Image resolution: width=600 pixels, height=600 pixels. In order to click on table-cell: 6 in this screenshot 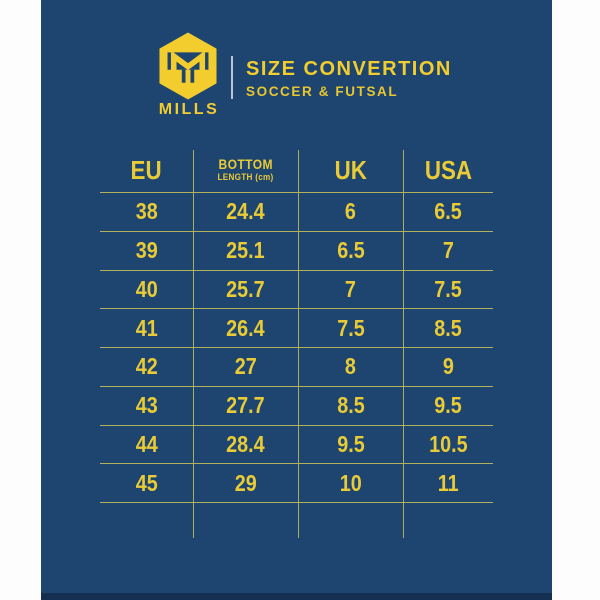, I will do `click(350, 211)`.